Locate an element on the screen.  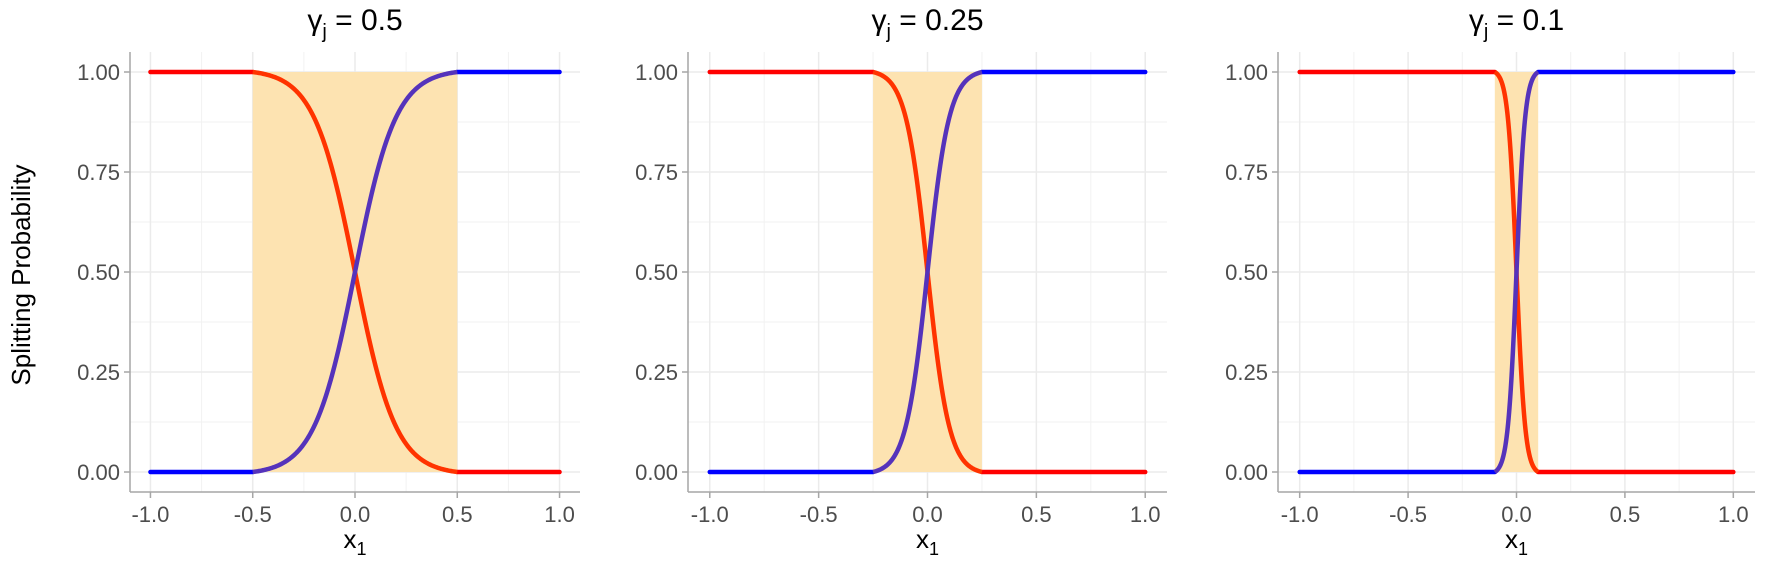
y-axis-title: Splitting Probability is located at coordinates (21, 274).